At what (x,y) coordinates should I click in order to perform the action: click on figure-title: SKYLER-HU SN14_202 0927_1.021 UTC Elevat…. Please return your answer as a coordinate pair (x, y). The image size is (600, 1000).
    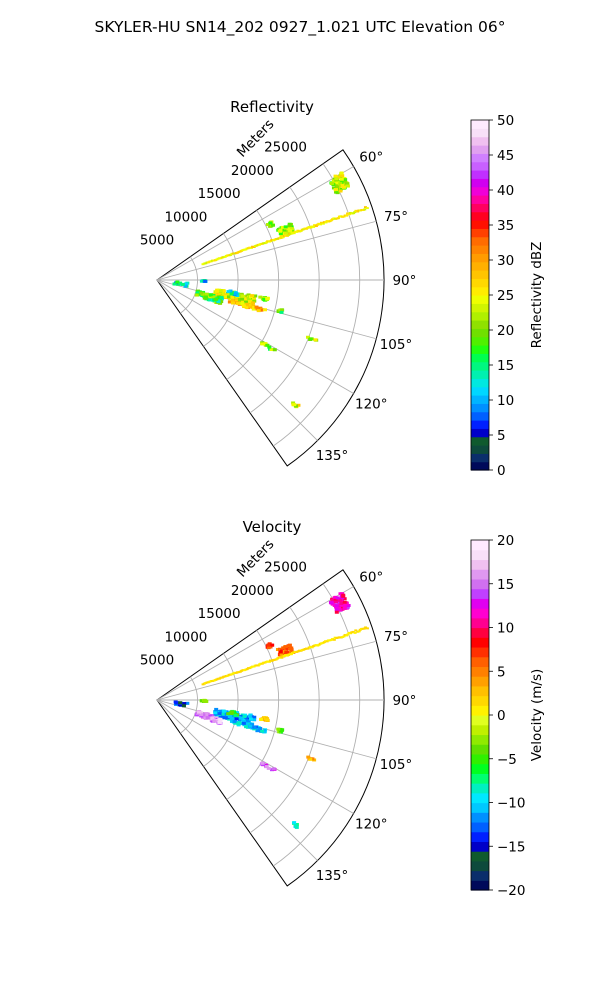
    Looking at the image, I should click on (300, 27).